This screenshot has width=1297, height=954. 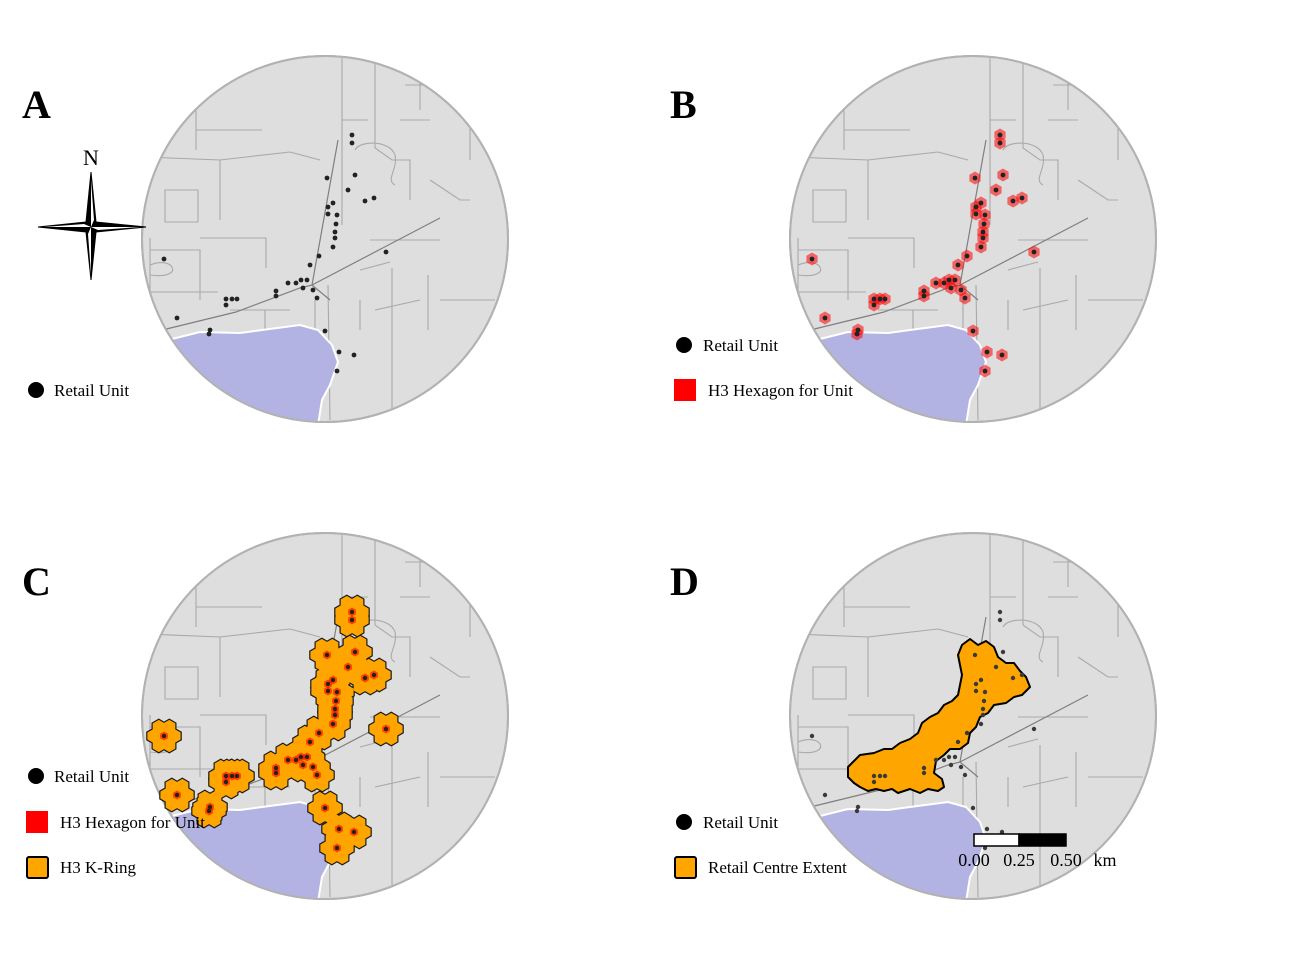 What do you see at coordinates (37, 822) in the screenshot?
I see `legend-hexagon-symbol` at bounding box center [37, 822].